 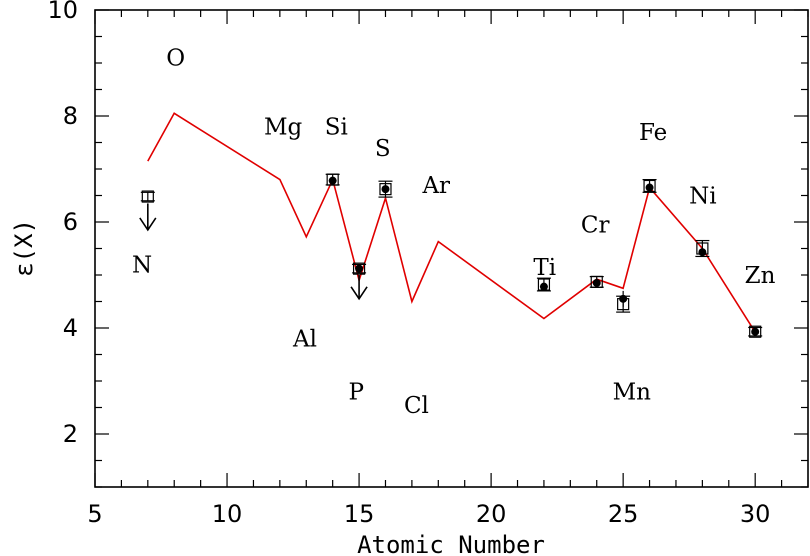 I want to click on element-label-si: Si, so click(x=336, y=128).